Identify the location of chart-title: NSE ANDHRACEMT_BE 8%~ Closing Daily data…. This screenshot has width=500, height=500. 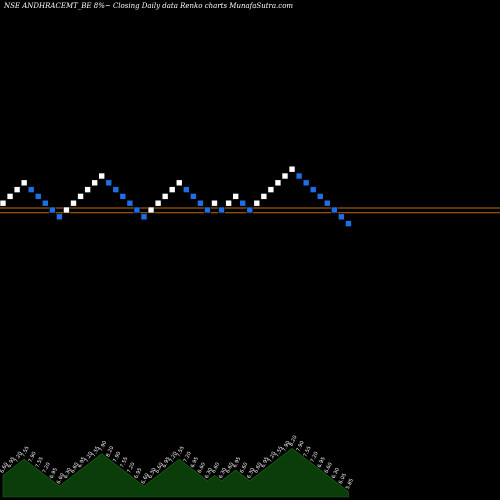
(148, 6).